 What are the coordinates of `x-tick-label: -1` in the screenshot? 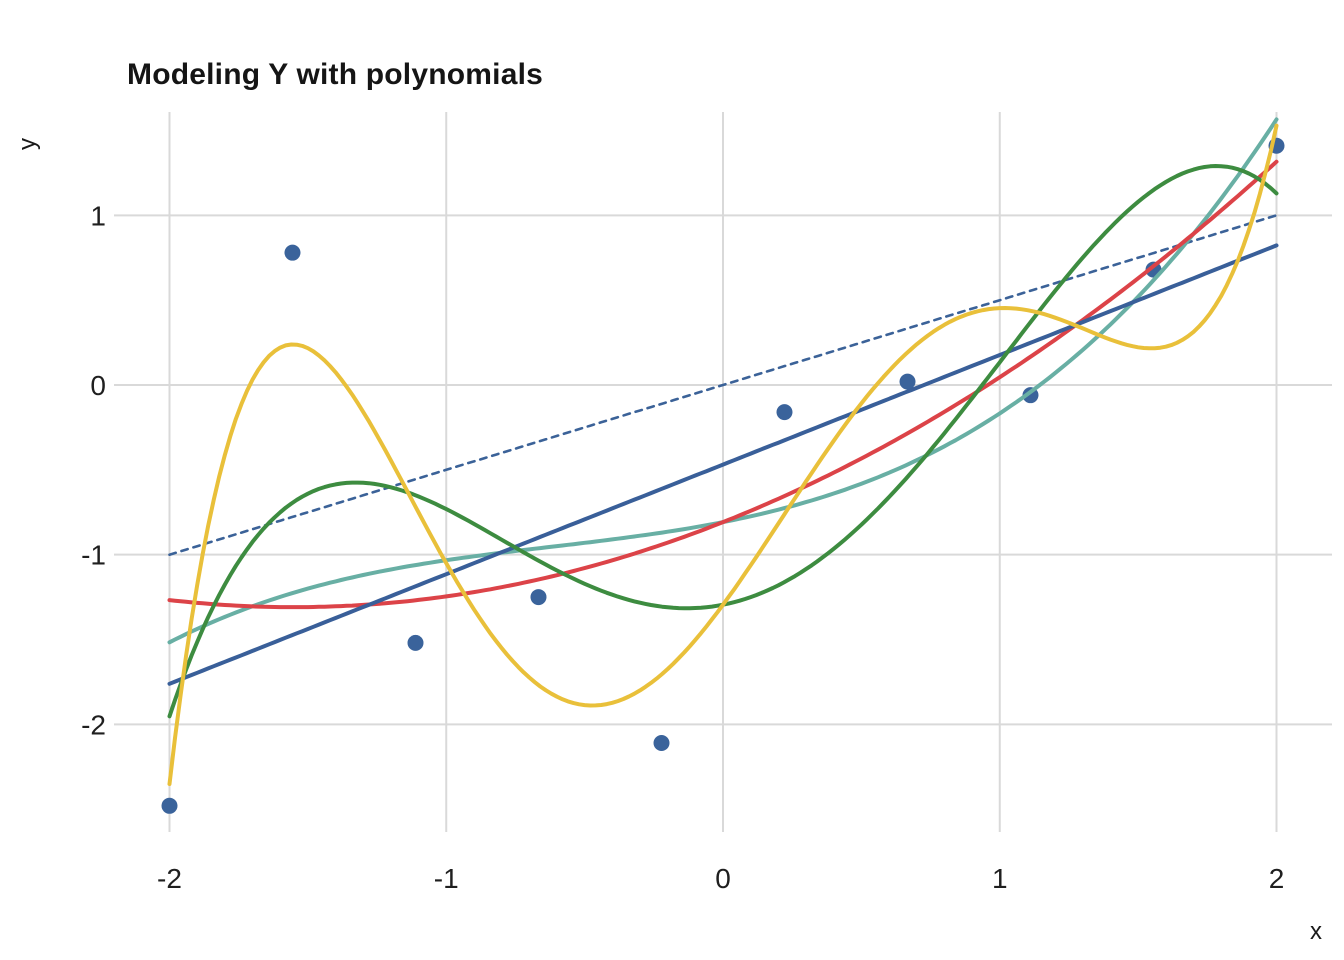 It's located at (446, 878).